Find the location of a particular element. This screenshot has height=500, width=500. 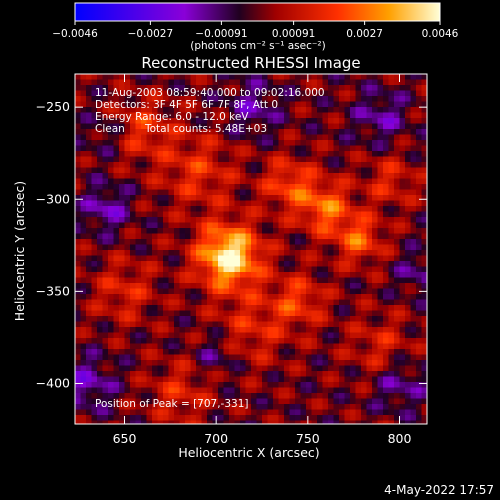

annotation-peak-position: Position of Peak = [707,-331] is located at coordinates (172, 404).